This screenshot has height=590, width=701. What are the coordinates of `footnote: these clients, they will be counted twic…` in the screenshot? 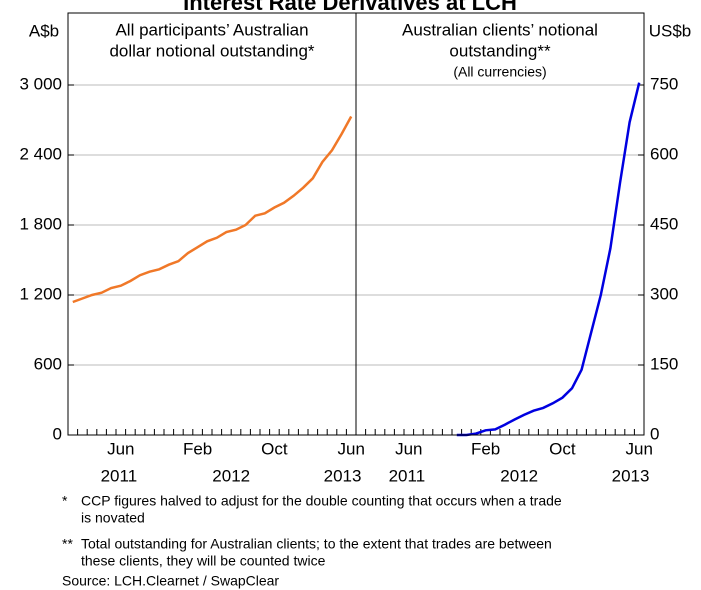 It's located at (203, 561).